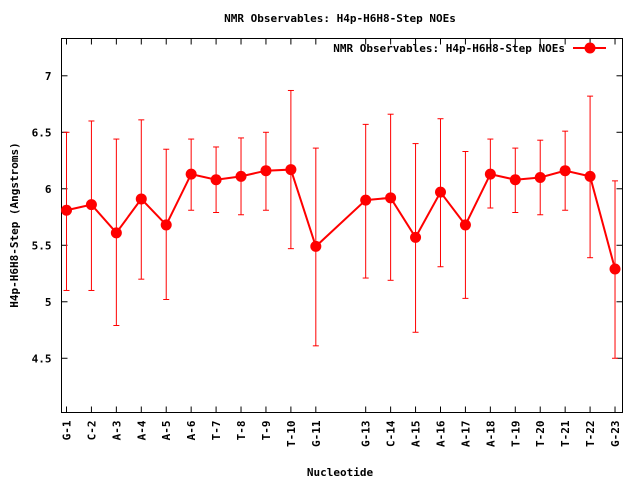  Describe the element at coordinates (540, 434) in the screenshot. I see `x-tick-label: T-20` at that location.